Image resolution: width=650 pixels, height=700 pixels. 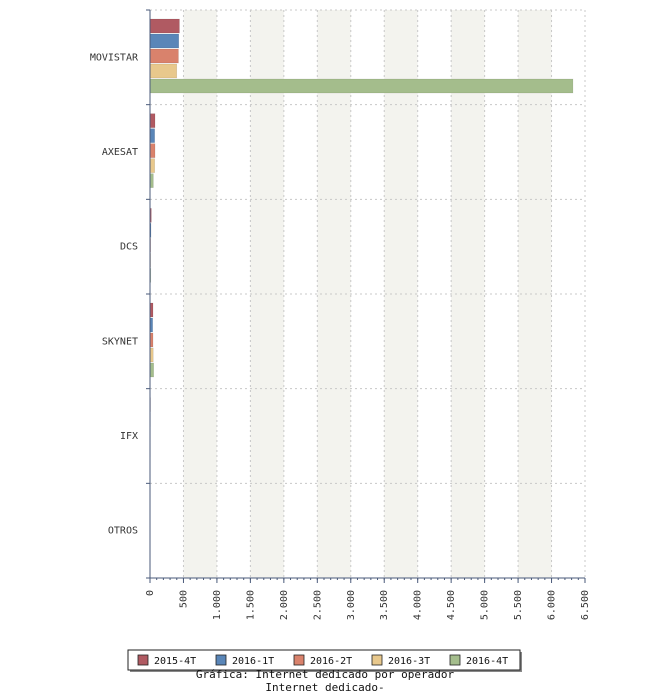 What do you see at coordinates (129, 247) in the screenshot?
I see `category-label: DCS` at bounding box center [129, 247].